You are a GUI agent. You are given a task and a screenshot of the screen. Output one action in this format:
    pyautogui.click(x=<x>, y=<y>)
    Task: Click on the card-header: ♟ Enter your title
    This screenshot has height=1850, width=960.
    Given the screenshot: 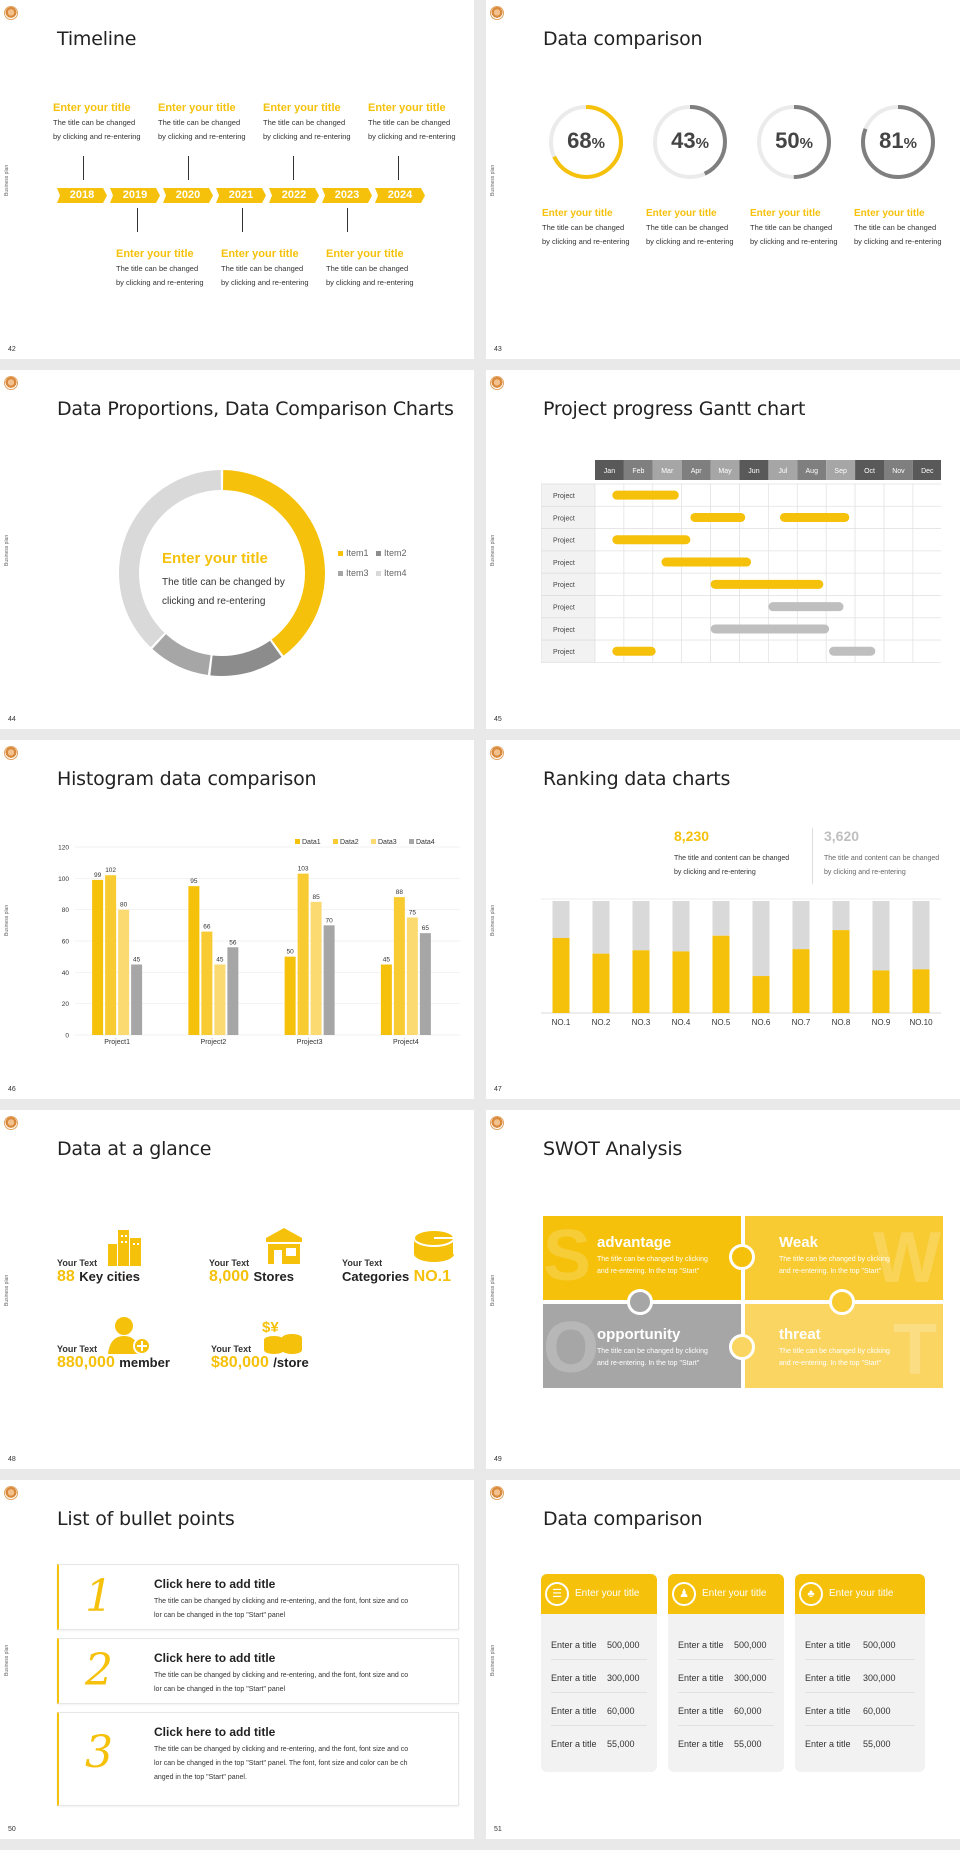 What is the action you would take?
    pyautogui.click(x=726, y=1594)
    